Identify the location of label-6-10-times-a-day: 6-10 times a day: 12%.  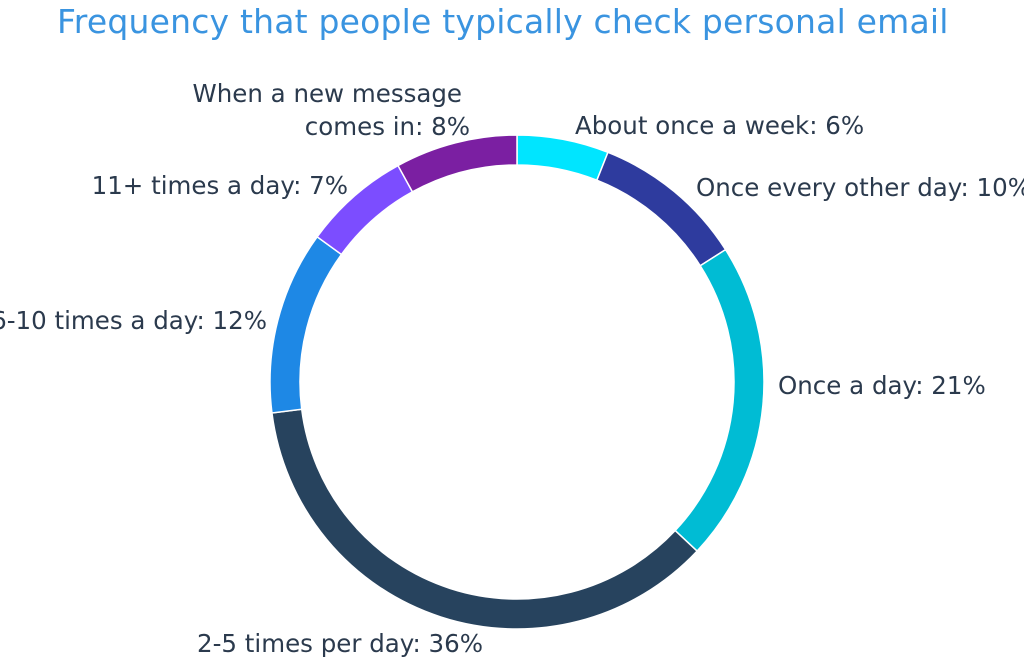
(133, 320).